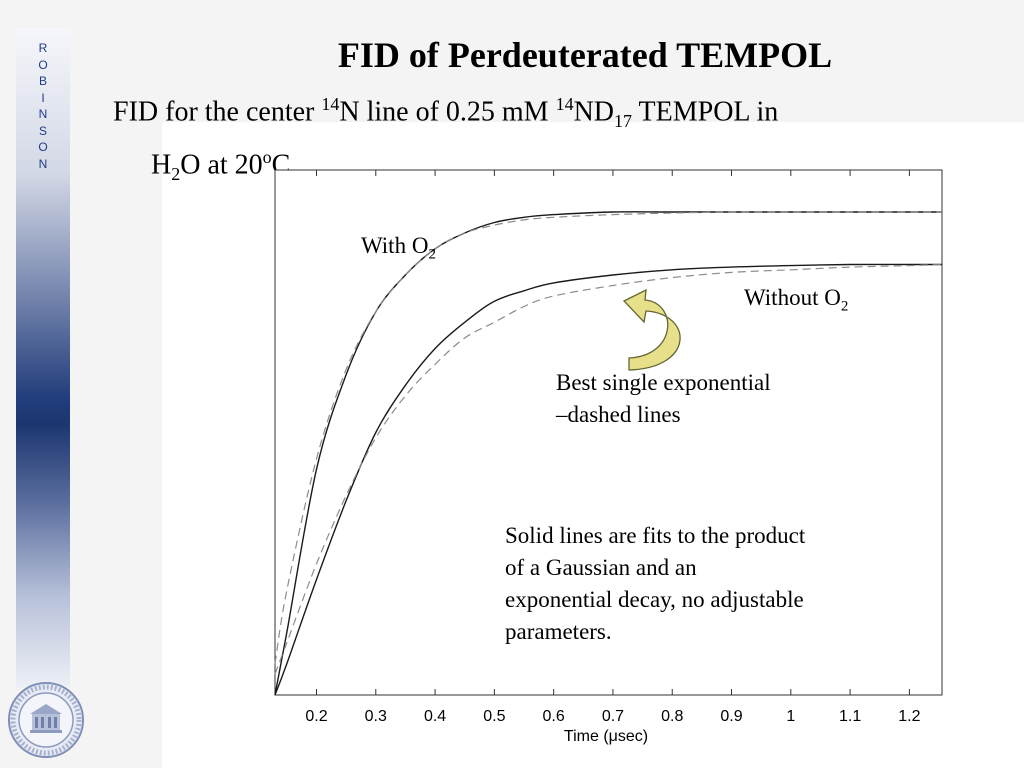 The width and height of the screenshot is (1024, 768). I want to click on label-with-o2-text: With O, so click(395, 245).